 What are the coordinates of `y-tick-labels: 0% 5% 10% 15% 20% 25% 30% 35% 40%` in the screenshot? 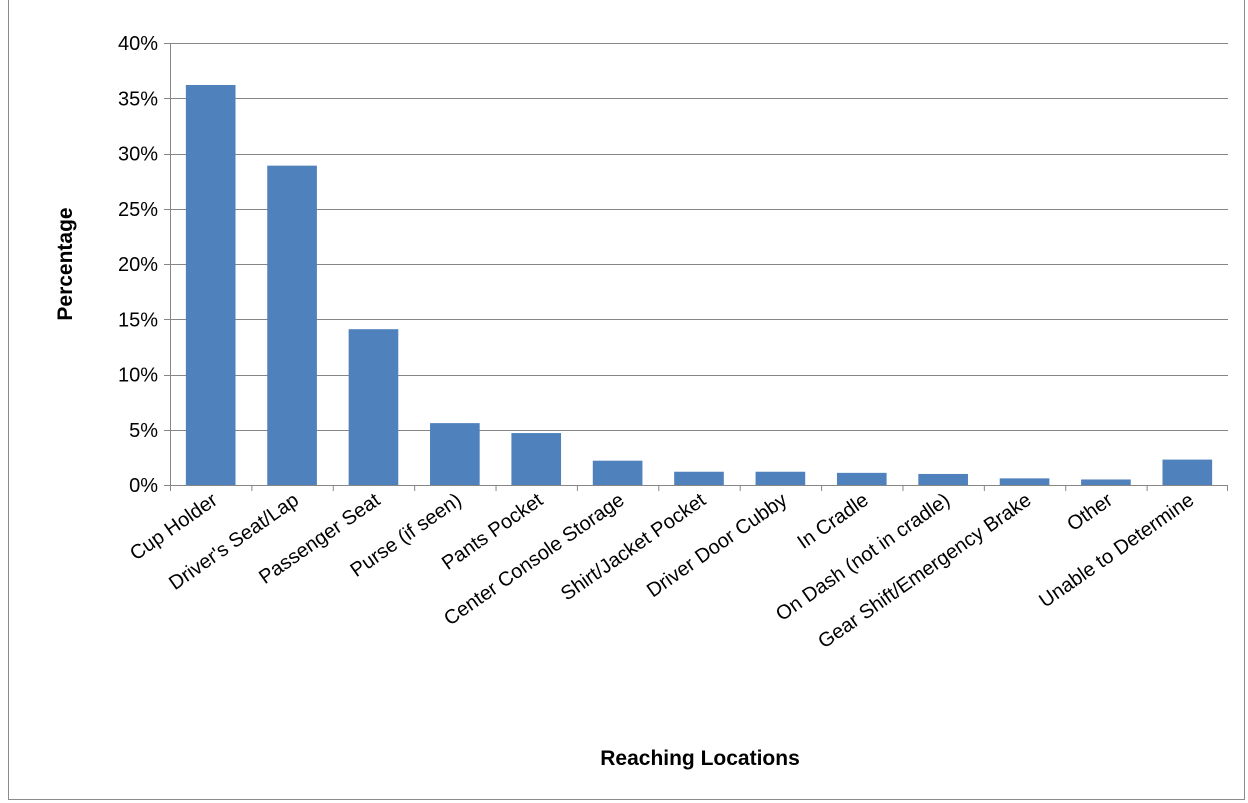 It's located at (138, 265).